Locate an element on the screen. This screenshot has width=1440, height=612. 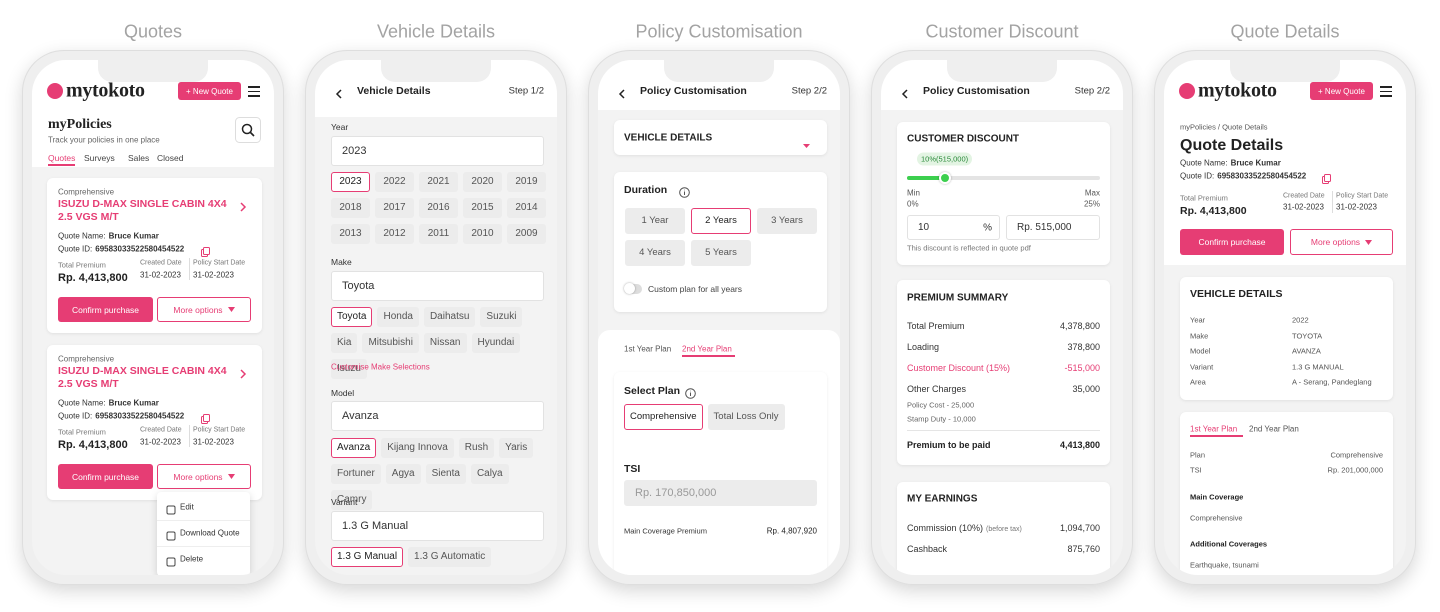
input: Avanza is located at coordinates (437, 416).